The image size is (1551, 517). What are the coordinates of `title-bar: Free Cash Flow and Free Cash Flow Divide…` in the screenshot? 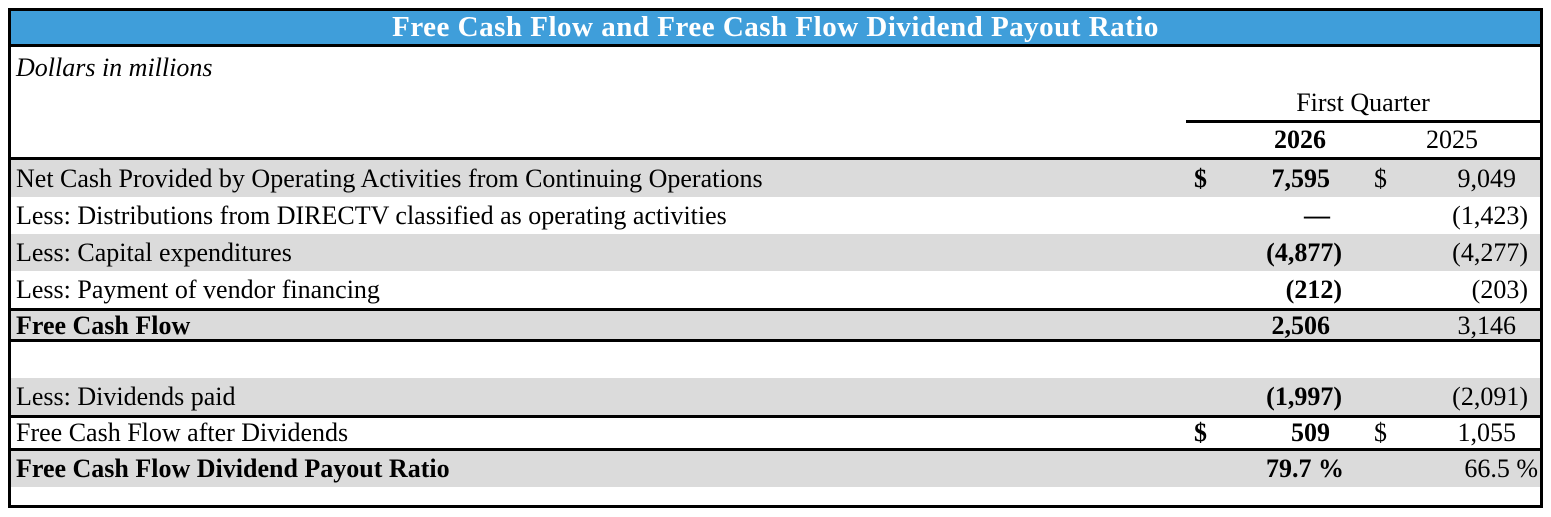 It's located at (775, 29).